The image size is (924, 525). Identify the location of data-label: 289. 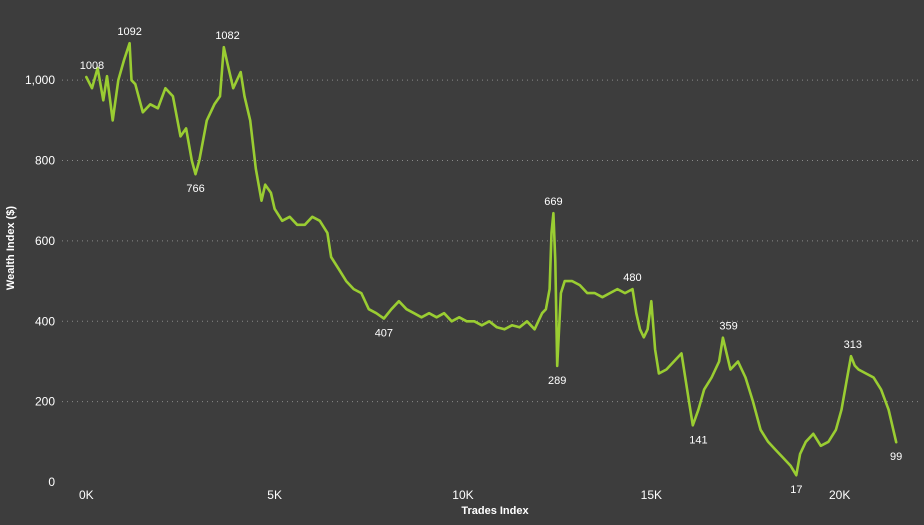
(557, 381).